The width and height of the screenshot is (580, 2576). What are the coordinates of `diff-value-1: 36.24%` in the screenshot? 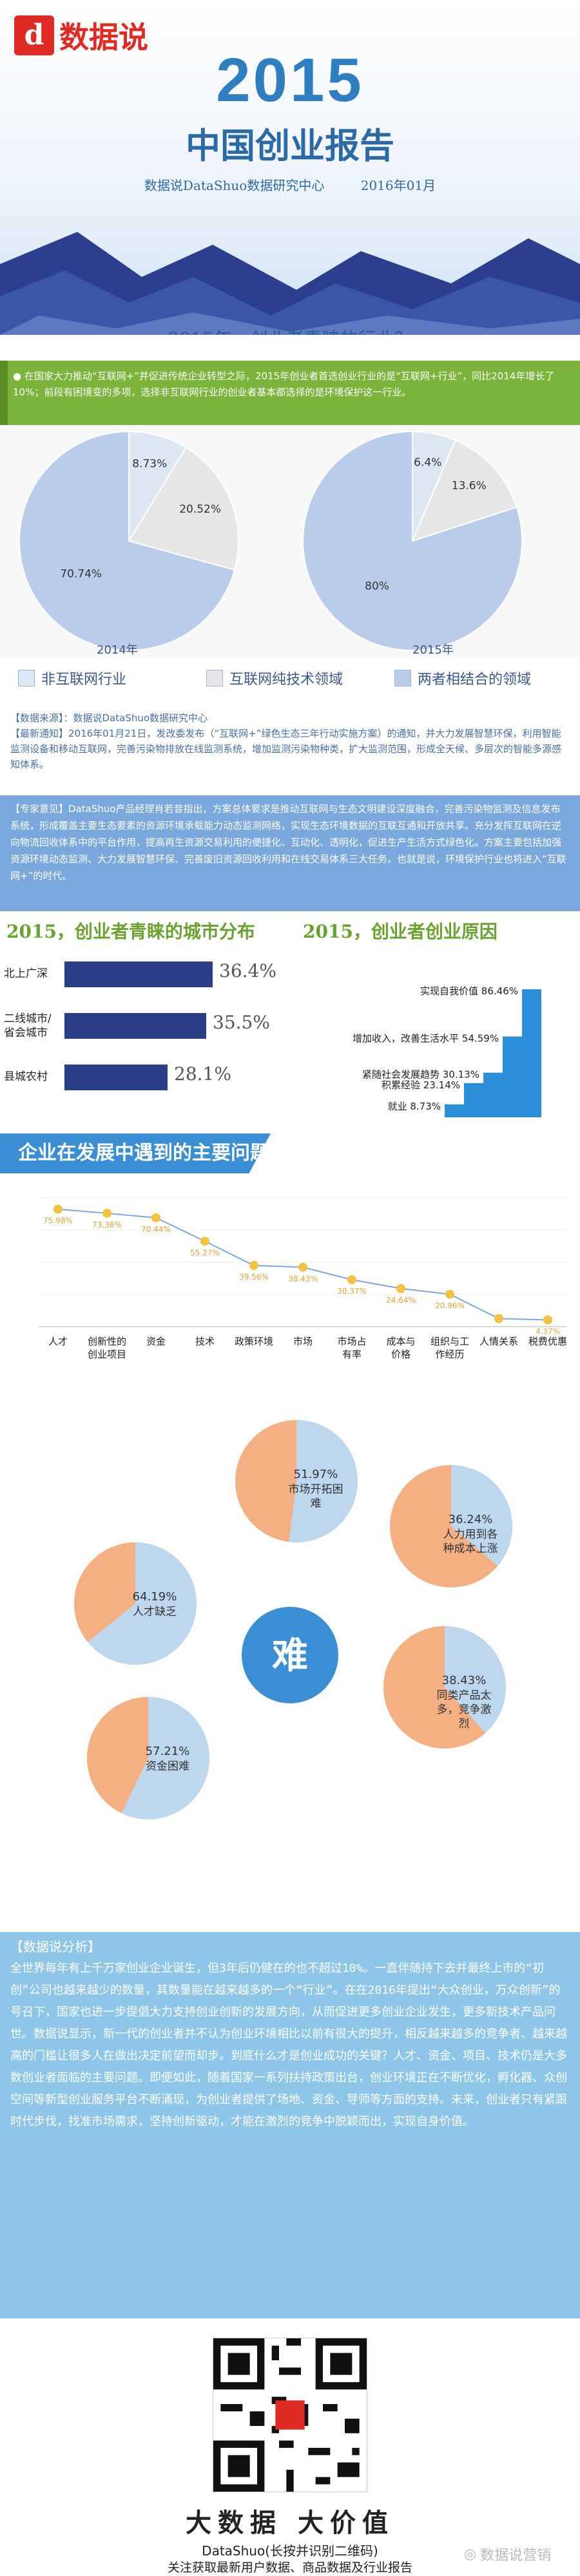 It's located at (471, 1519).